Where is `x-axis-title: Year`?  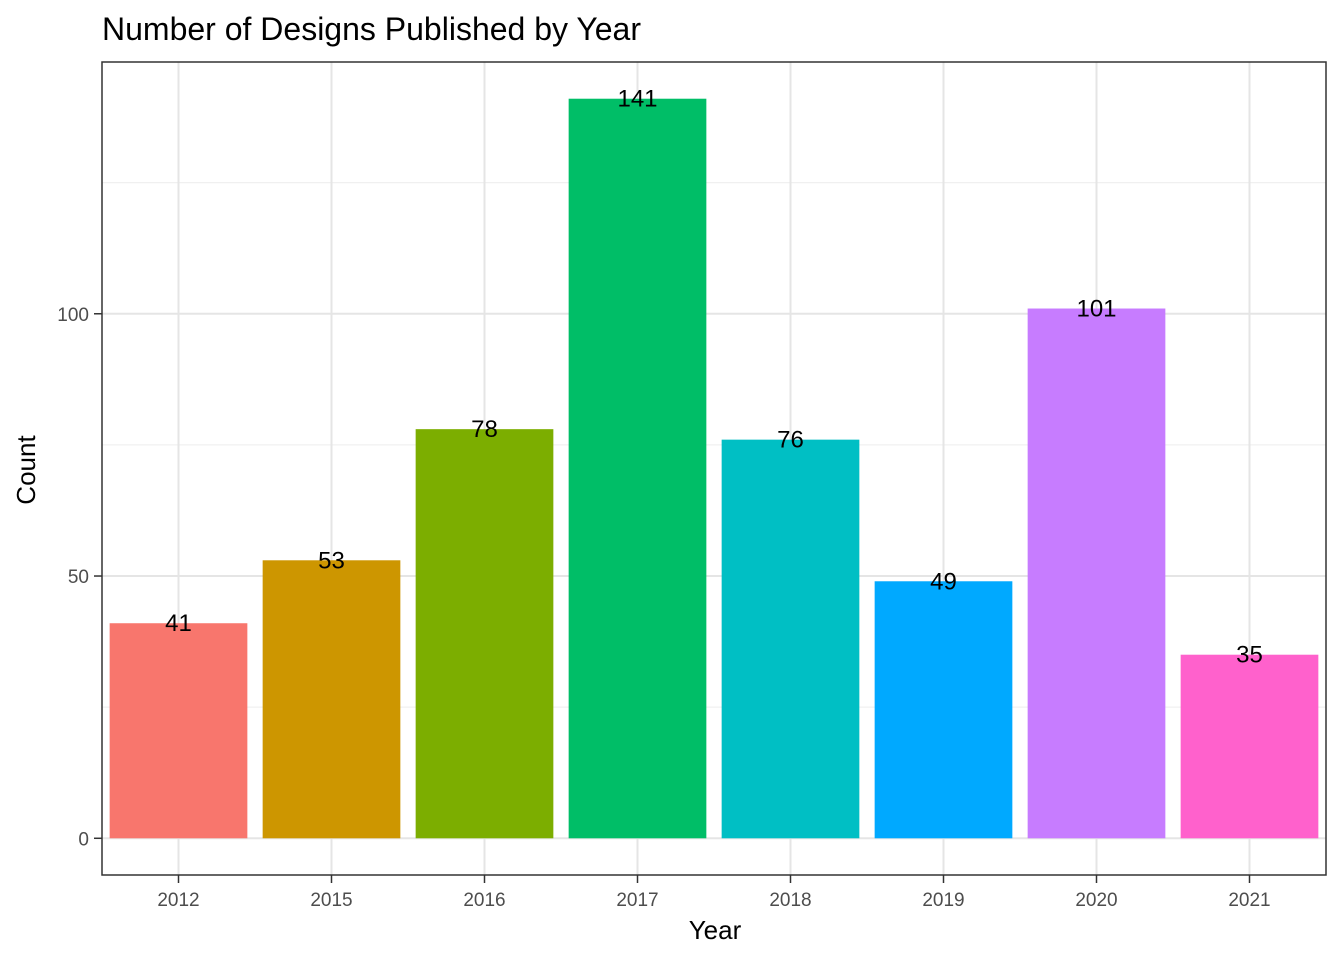 x-axis-title: Year is located at coordinates (715, 930).